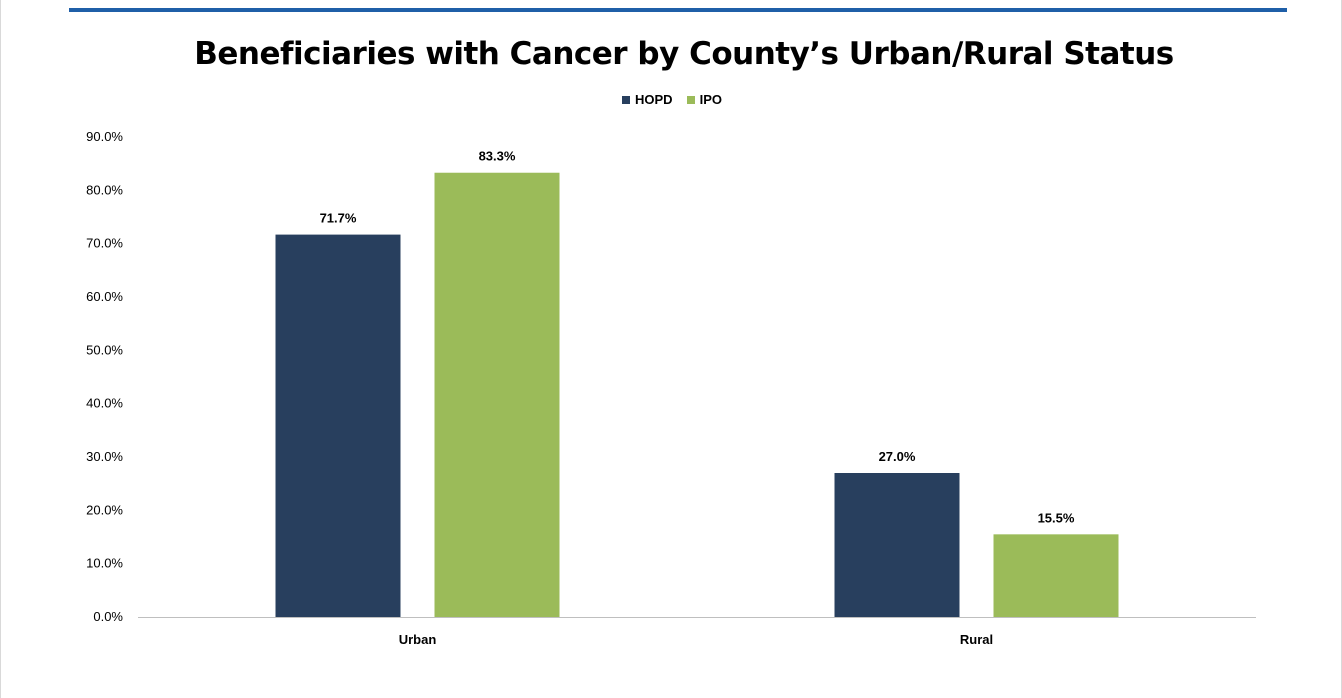  I want to click on y-tick-label: 20.0%, so click(104, 509).